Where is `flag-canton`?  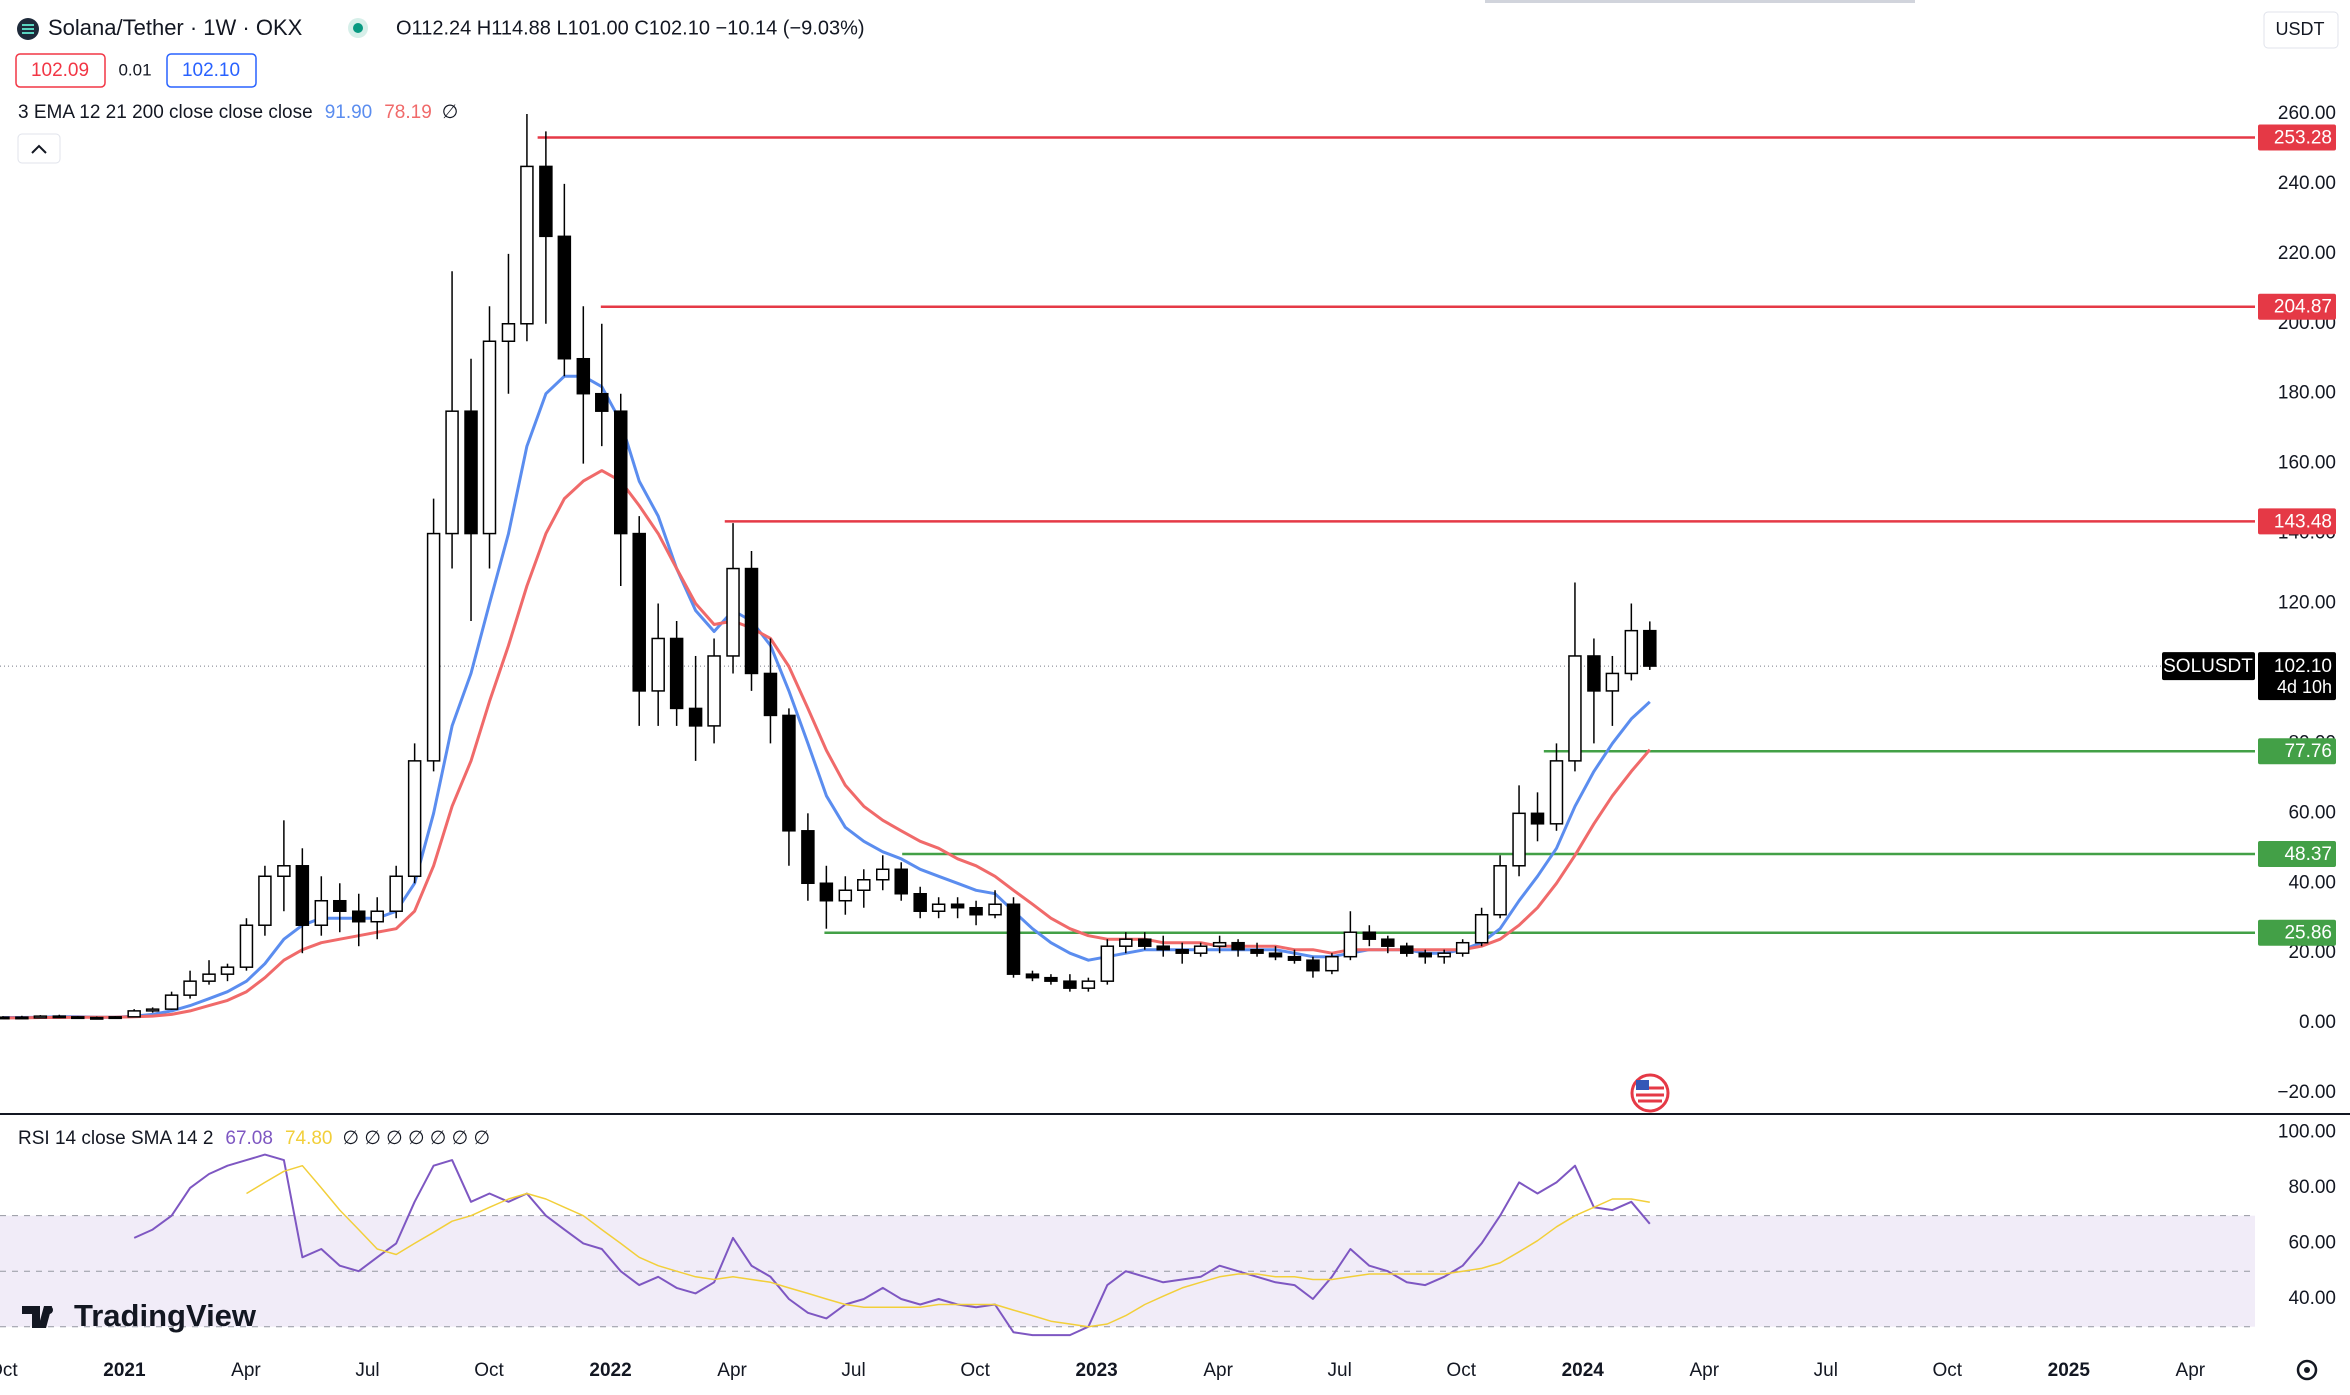
flag-canton is located at coordinates (1642, 1085).